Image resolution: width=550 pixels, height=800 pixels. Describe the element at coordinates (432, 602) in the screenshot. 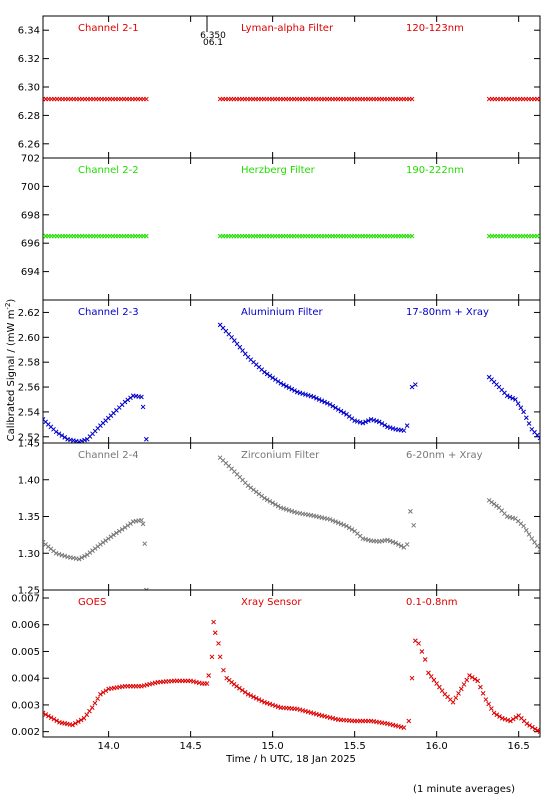

I see `panel-label-right: 0.1-0.8nm` at that location.